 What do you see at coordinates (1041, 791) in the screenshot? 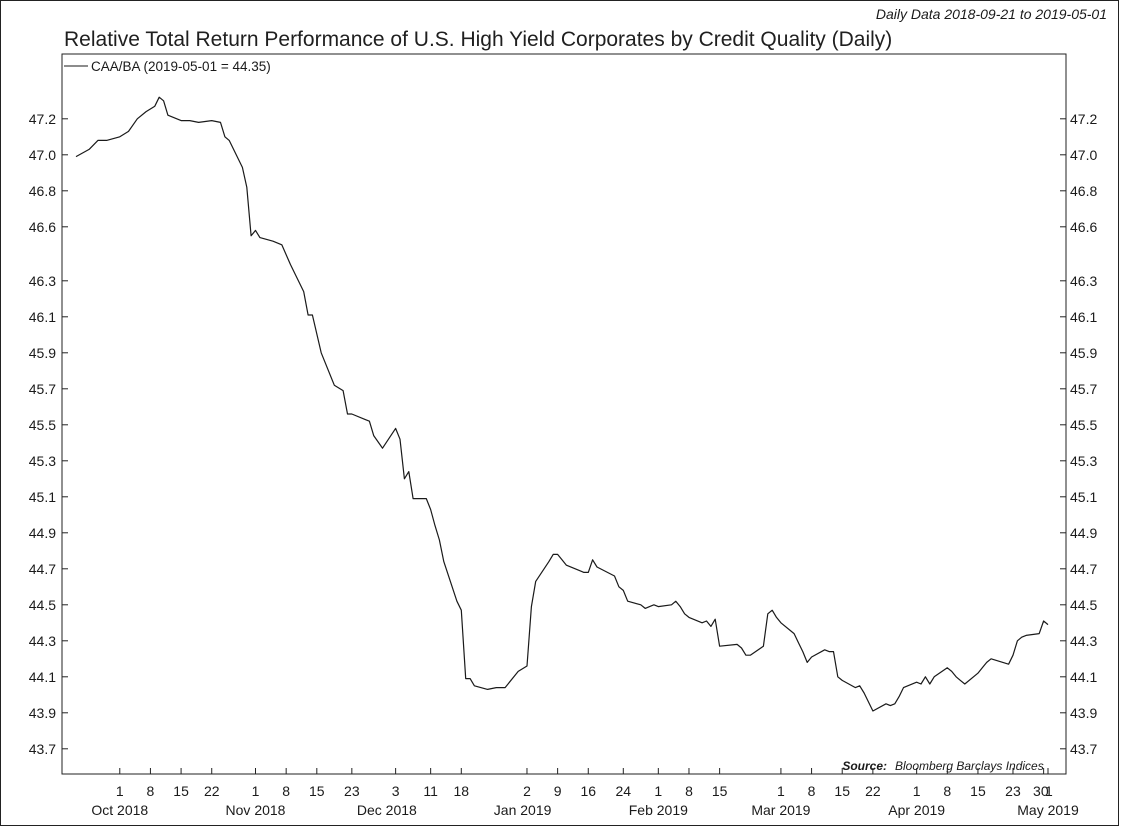
I see `x-tick-label: 30` at bounding box center [1041, 791].